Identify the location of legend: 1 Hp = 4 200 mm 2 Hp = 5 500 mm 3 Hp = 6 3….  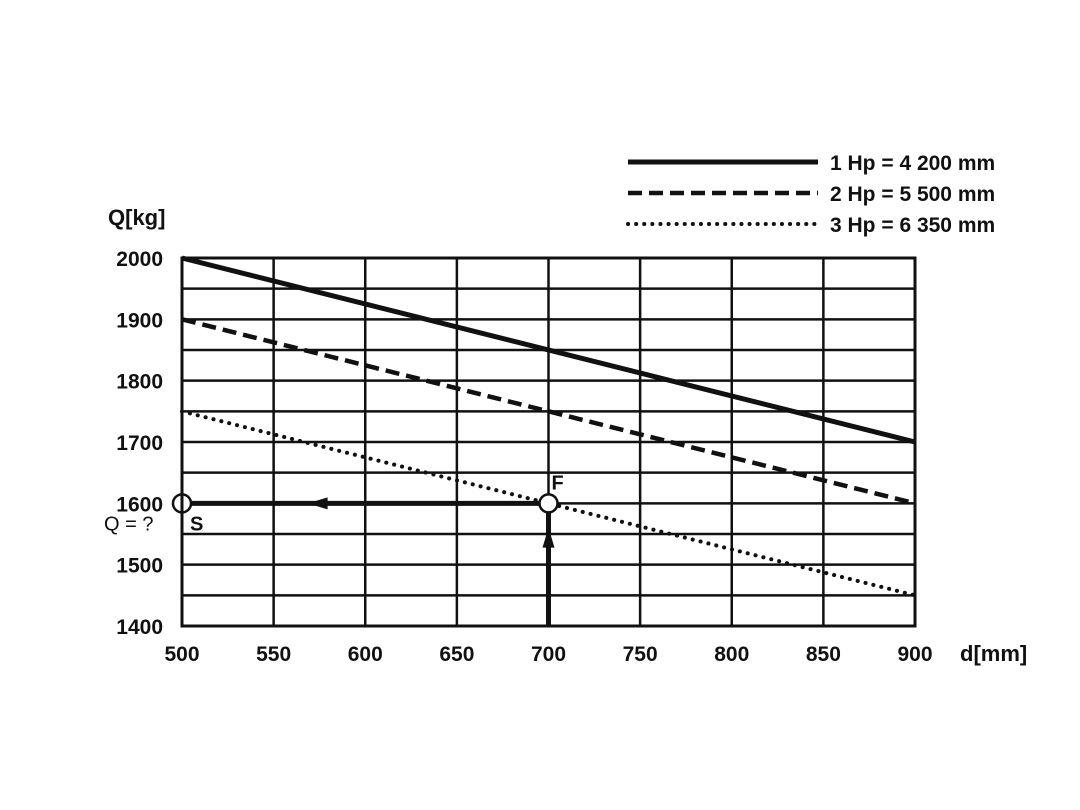
(810, 194).